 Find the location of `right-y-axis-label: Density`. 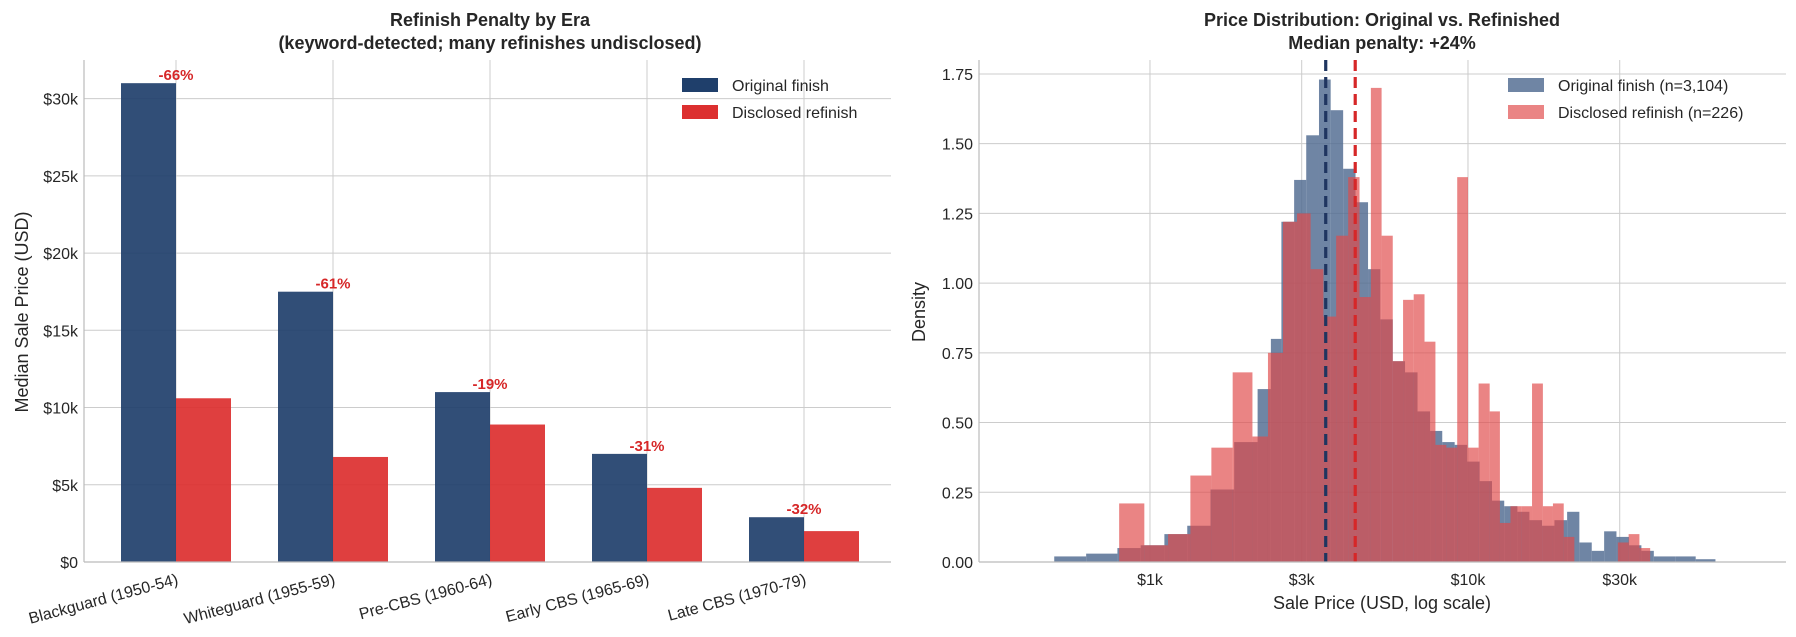

right-y-axis-label: Density is located at coordinates (919, 312).